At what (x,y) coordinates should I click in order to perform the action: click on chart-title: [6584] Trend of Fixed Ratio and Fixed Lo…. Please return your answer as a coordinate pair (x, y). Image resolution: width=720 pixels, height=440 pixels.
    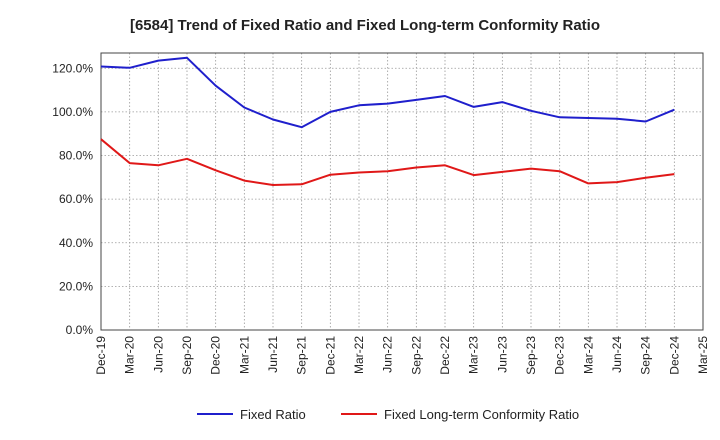
    Looking at the image, I should click on (365, 25).